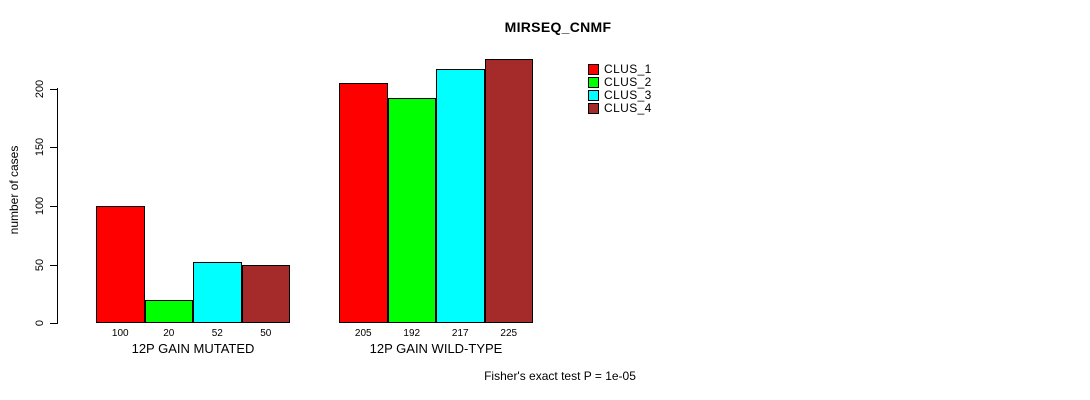 The height and width of the screenshot is (400, 1090). What do you see at coordinates (266, 333) in the screenshot?
I see `bar-value-label: 50` at bounding box center [266, 333].